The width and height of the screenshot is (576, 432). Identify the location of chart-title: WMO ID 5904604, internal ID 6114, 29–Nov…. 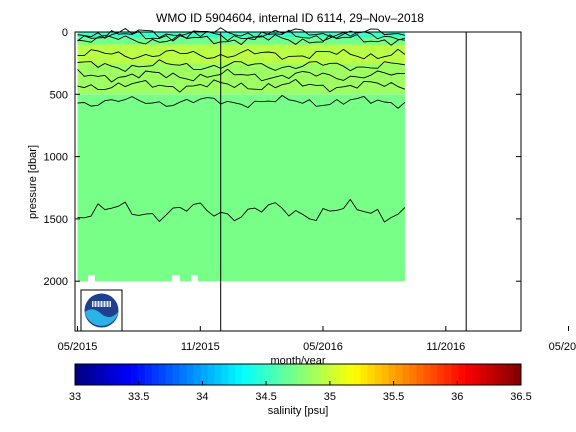
(290, 18).